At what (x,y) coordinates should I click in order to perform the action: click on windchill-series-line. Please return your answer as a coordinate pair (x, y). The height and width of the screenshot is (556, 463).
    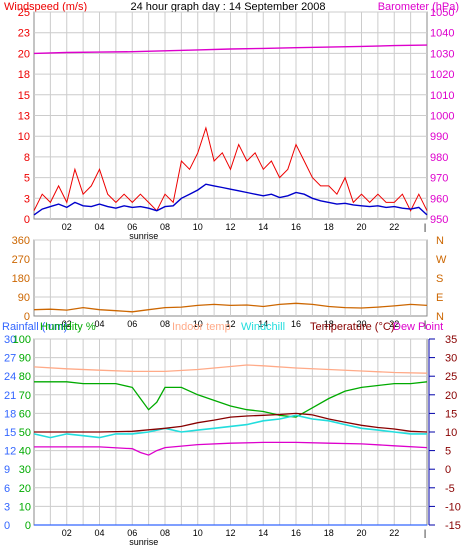
    Looking at the image, I should click on (230, 426).